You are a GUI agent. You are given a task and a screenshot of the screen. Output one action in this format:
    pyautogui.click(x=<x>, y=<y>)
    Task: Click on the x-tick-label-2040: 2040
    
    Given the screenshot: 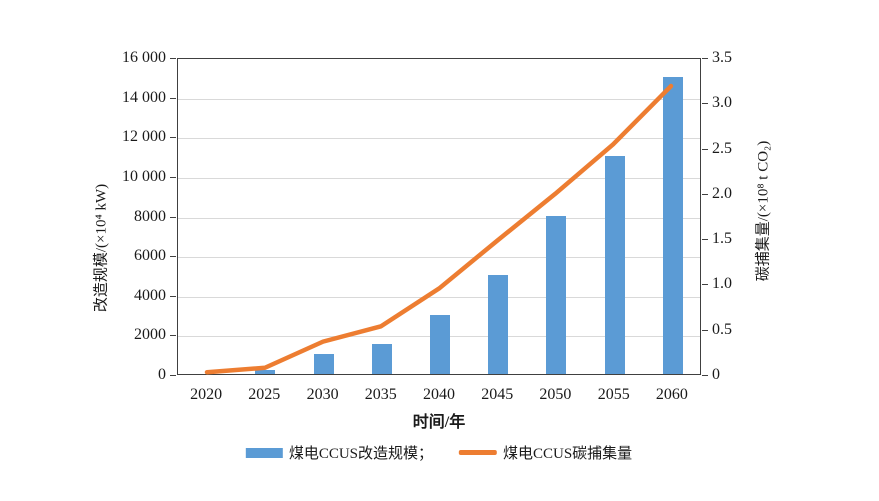 What is the action you would take?
    pyautogui.click(x=439, y=394)
    